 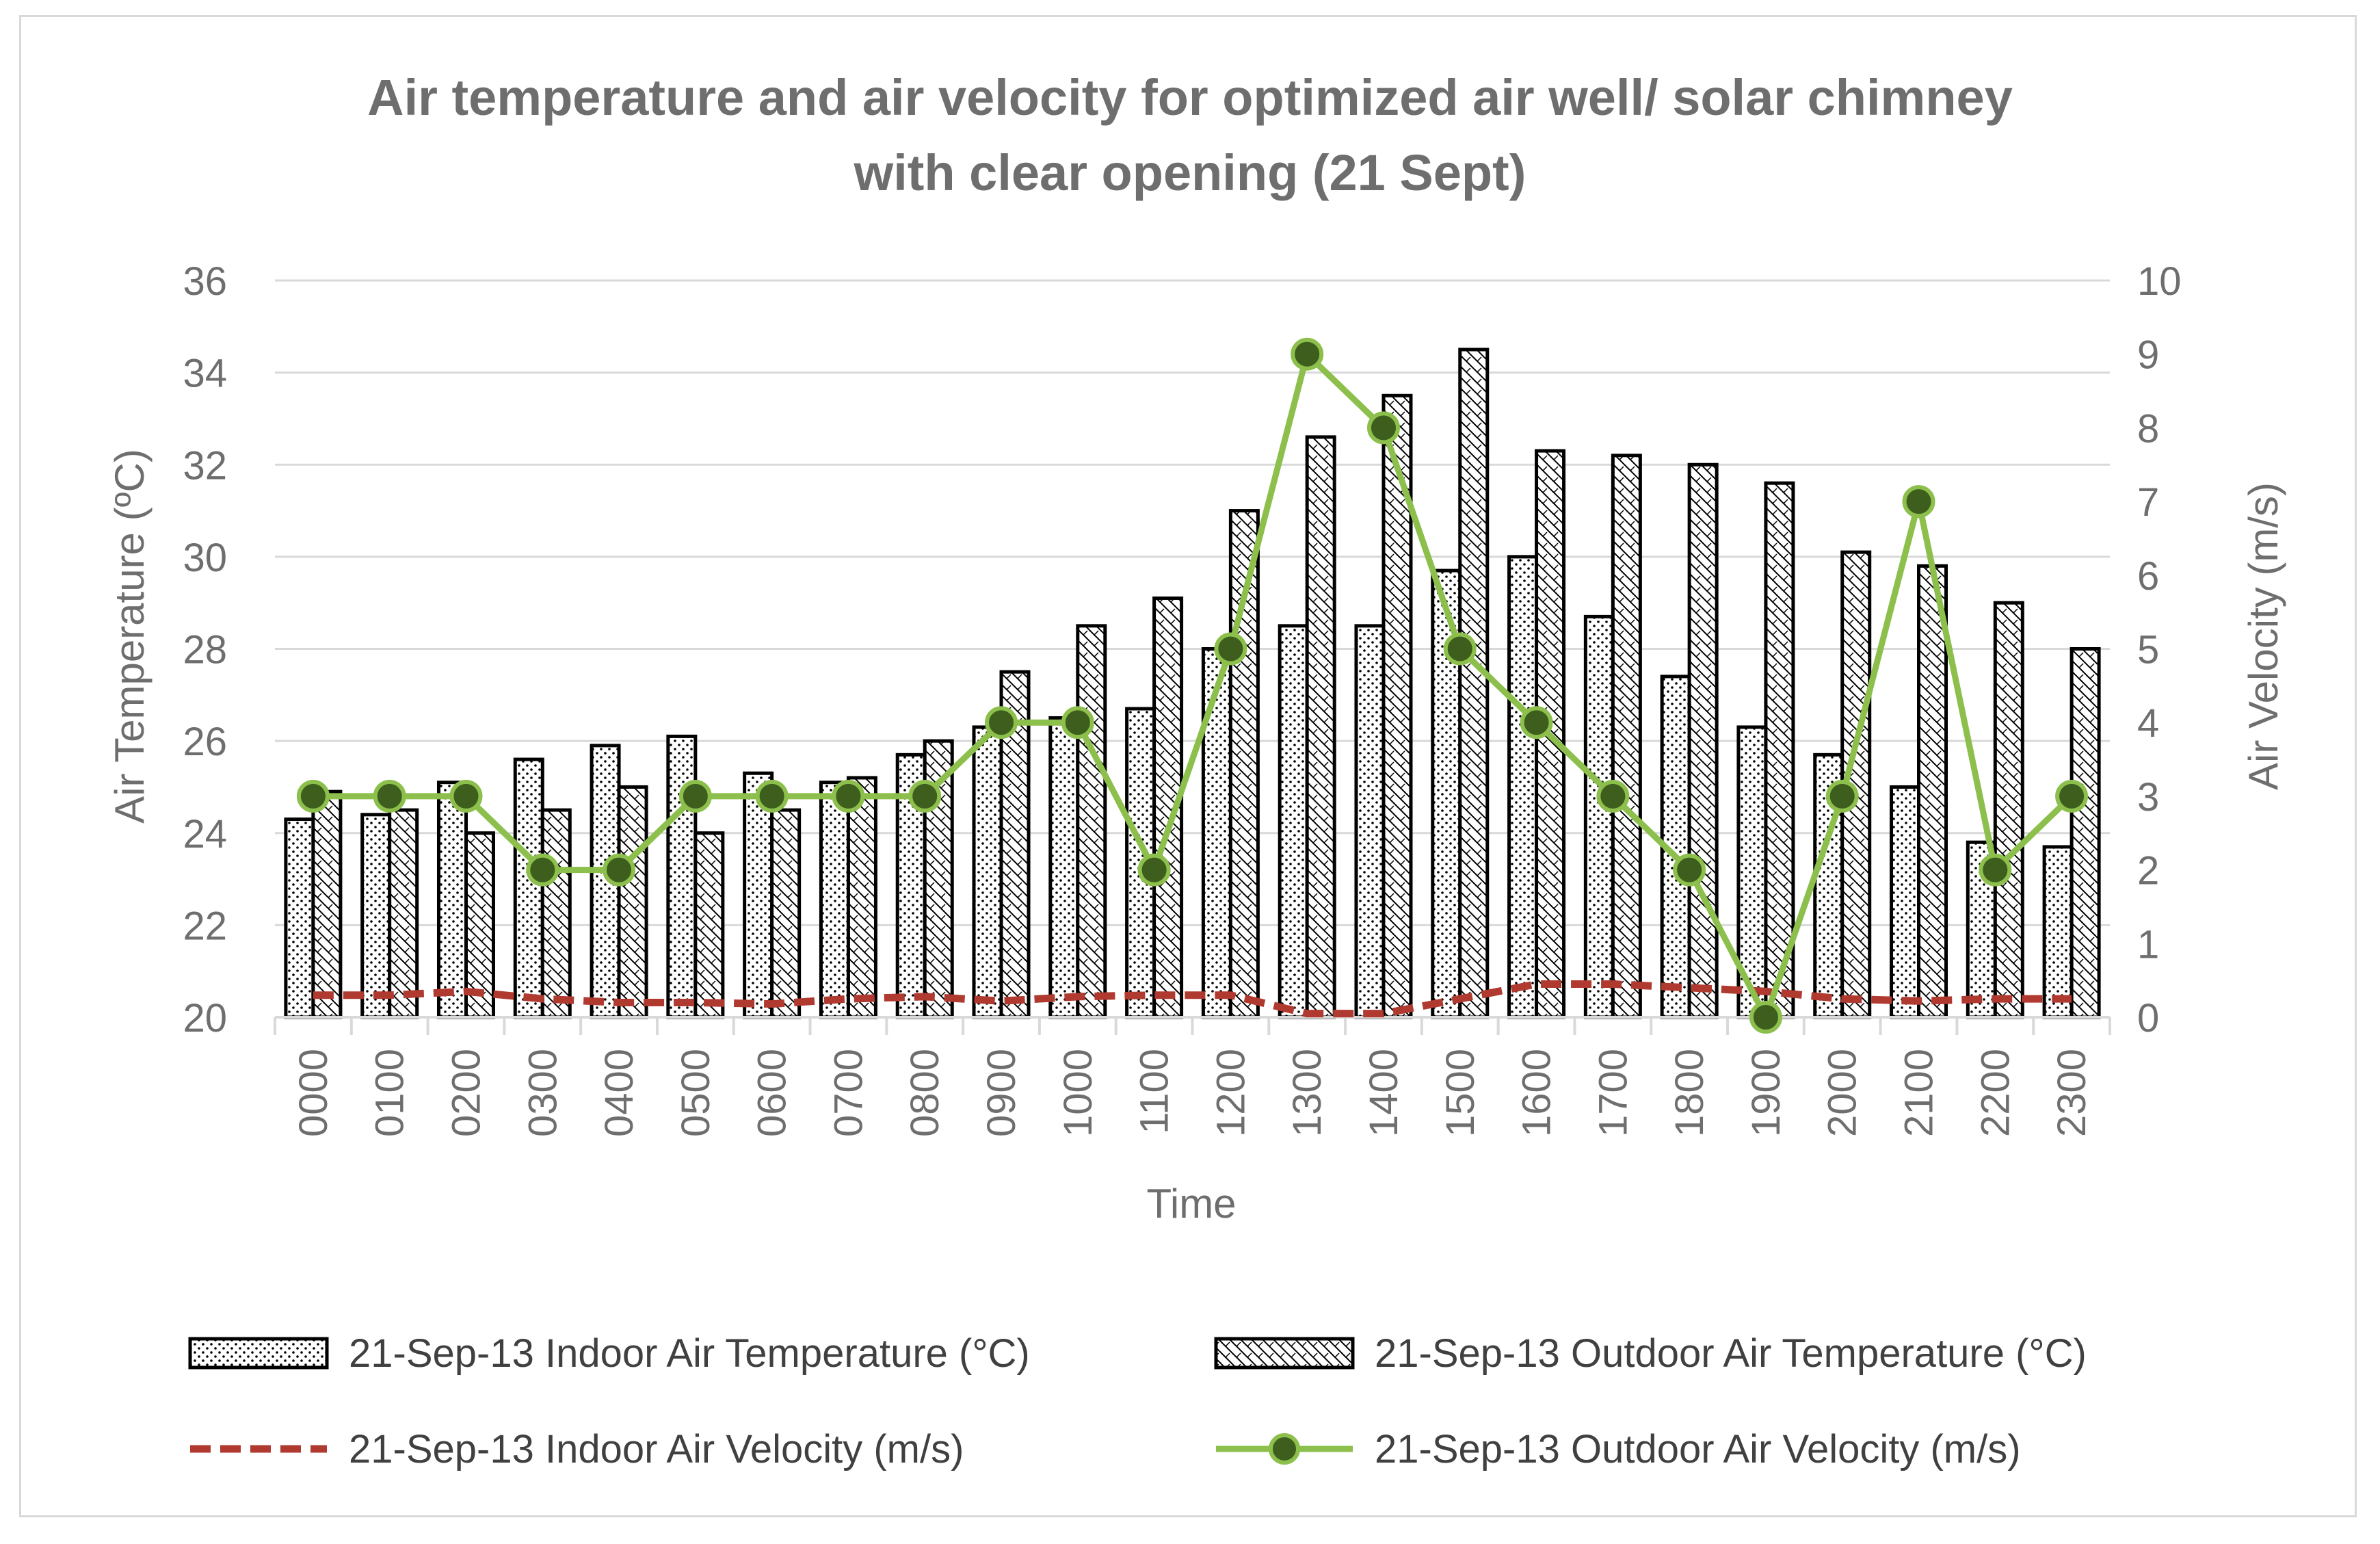 I want to click on y2-tick-label: 1, so click(x=2148, y=945).